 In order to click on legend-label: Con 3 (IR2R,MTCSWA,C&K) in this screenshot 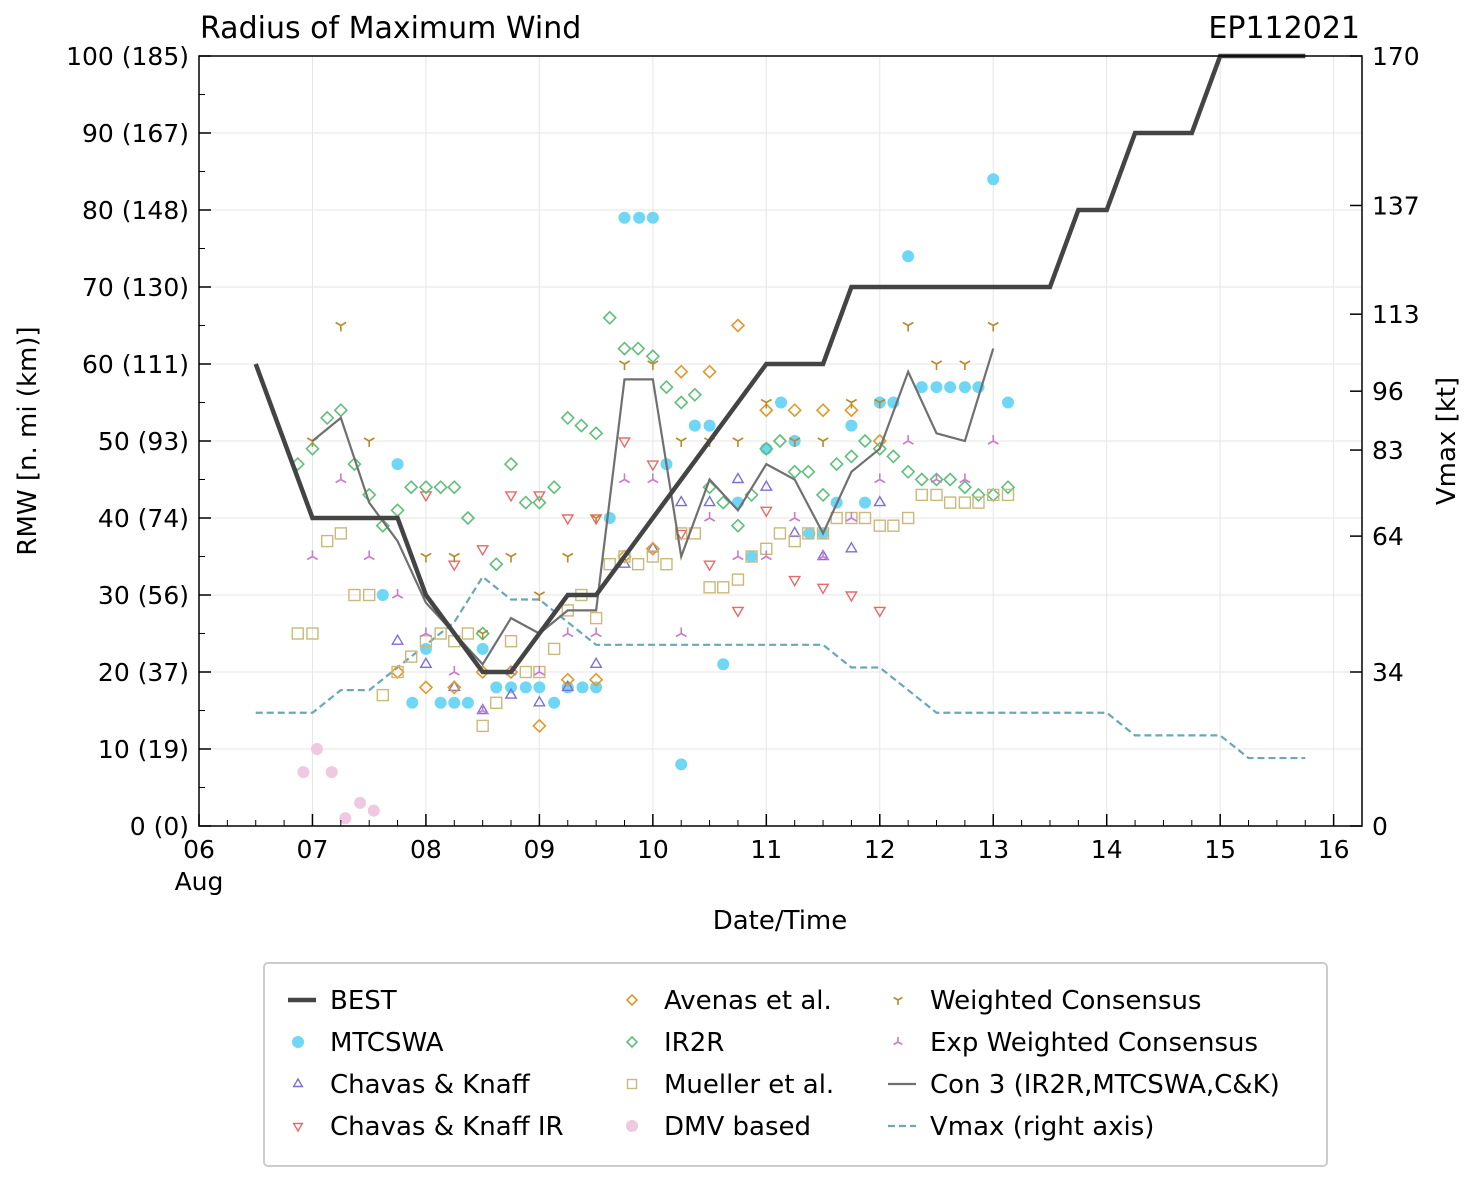, I will do `click(1105, 1085)`.